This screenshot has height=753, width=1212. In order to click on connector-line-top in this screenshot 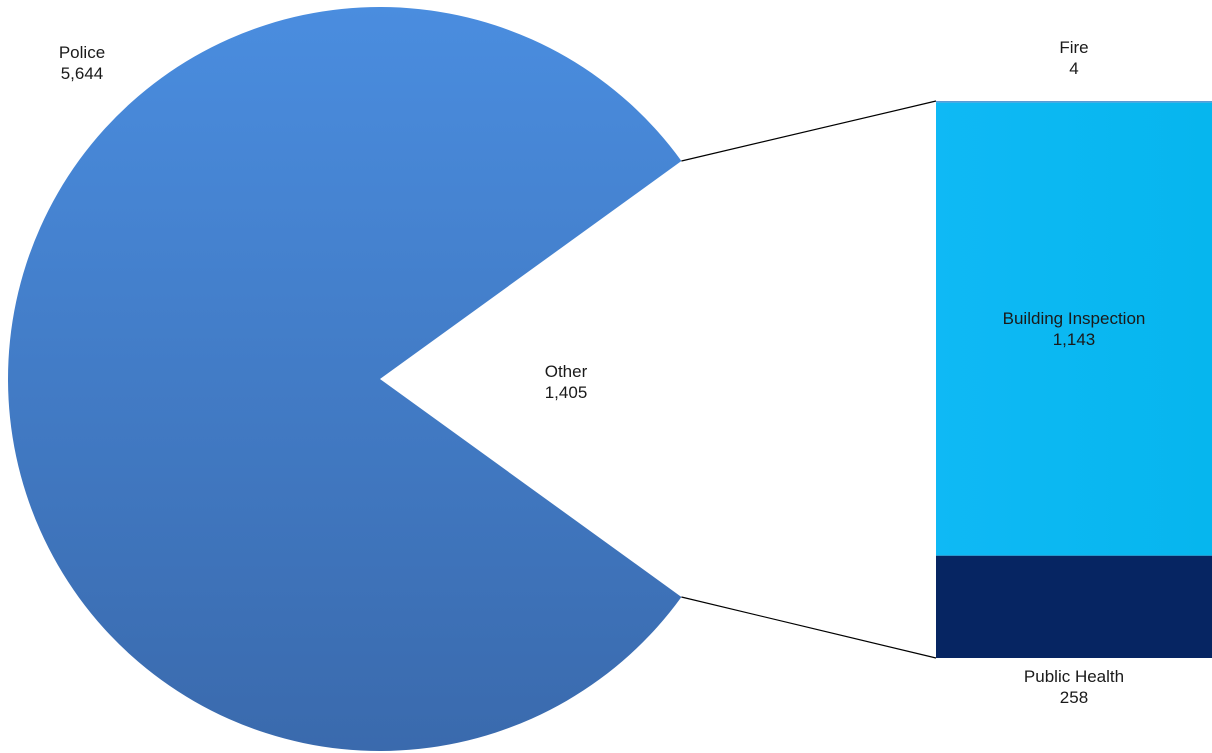, I will do `click(809, 131)`.